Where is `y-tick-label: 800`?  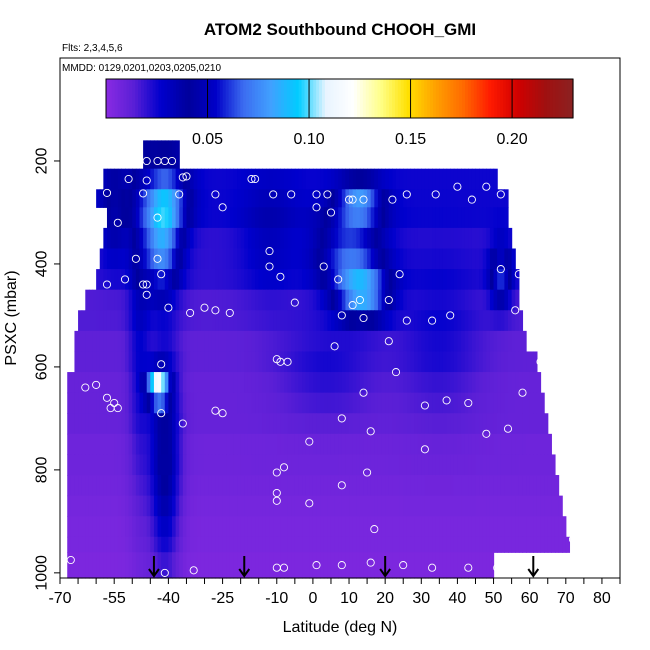 y-tick-label: 800 is located at coordinates (42, 469).